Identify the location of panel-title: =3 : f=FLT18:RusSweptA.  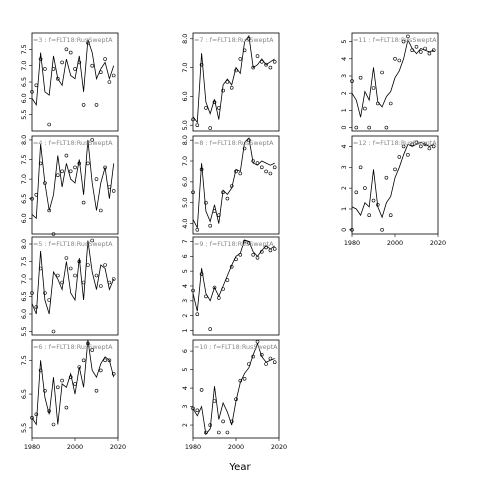
(73, 40).